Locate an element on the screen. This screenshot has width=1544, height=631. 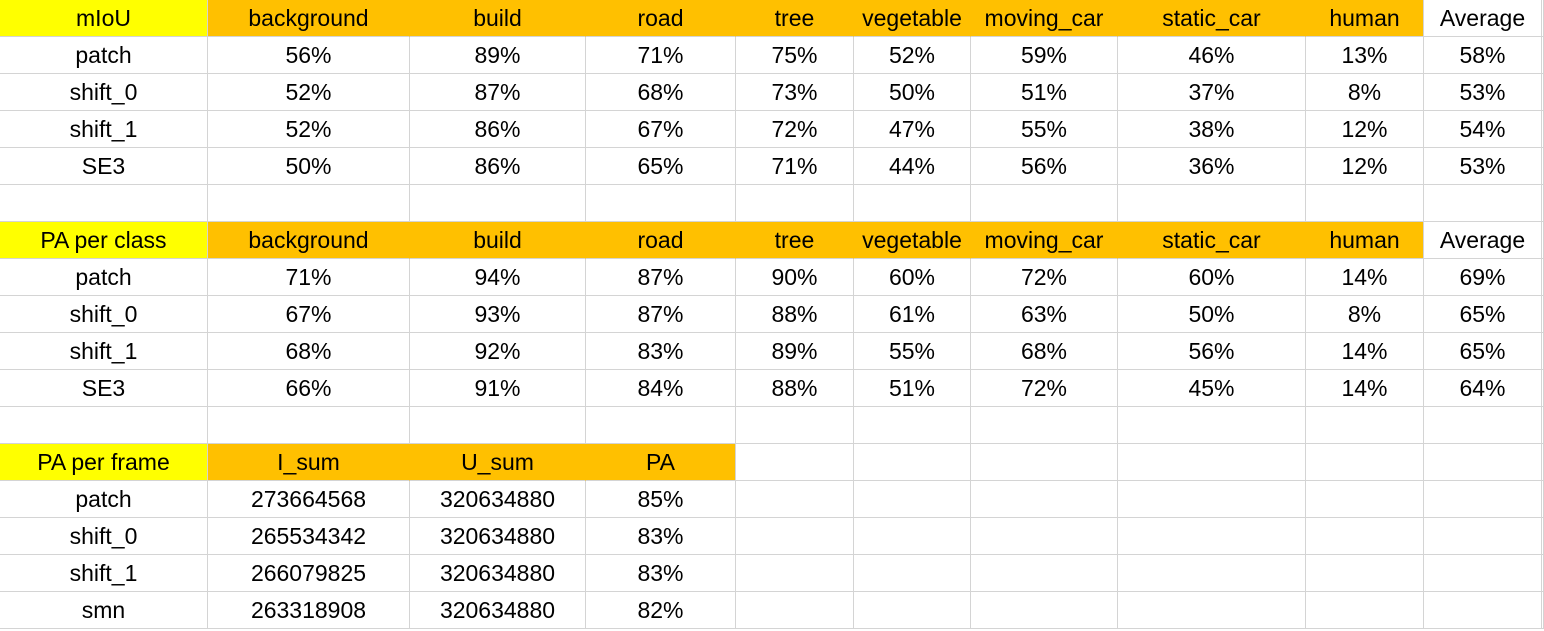
table-cell: 92% is located at coordinates (498, 351).